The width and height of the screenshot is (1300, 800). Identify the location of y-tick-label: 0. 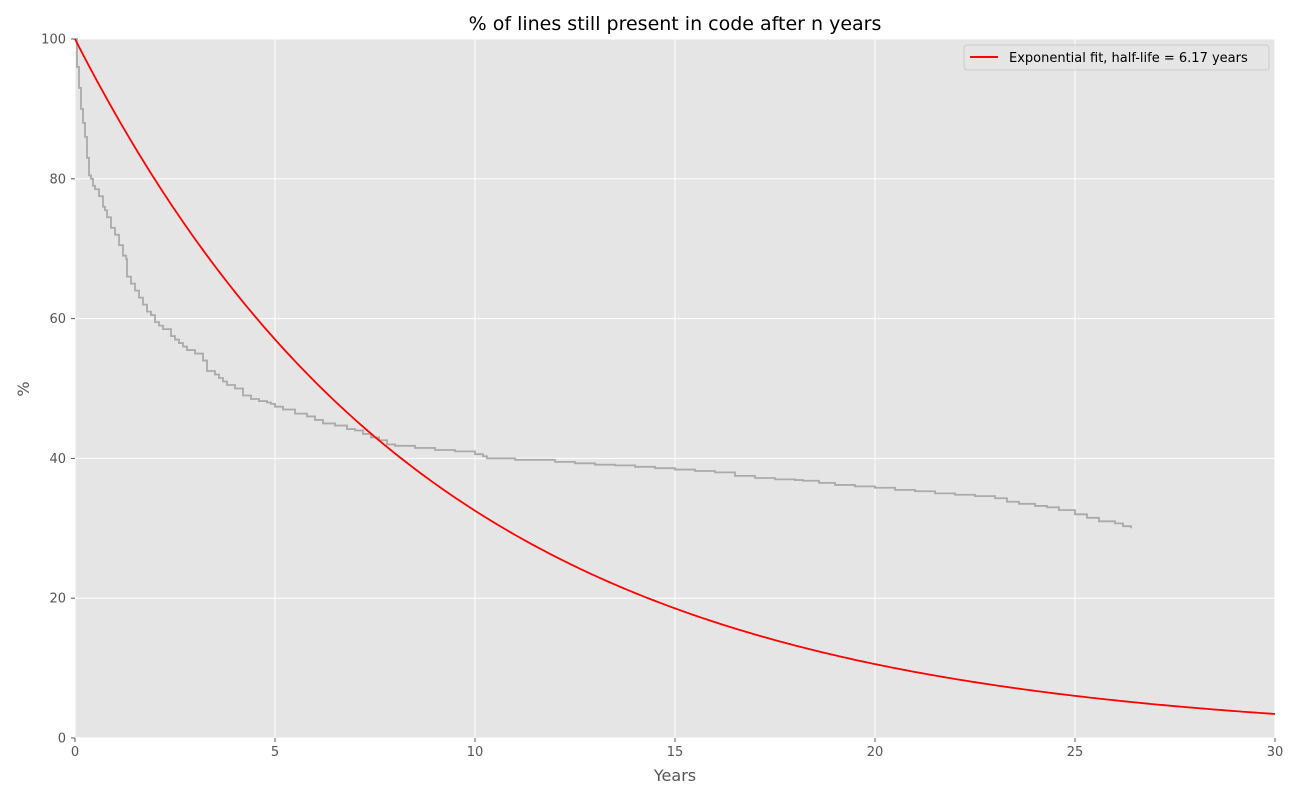
(62, 739).